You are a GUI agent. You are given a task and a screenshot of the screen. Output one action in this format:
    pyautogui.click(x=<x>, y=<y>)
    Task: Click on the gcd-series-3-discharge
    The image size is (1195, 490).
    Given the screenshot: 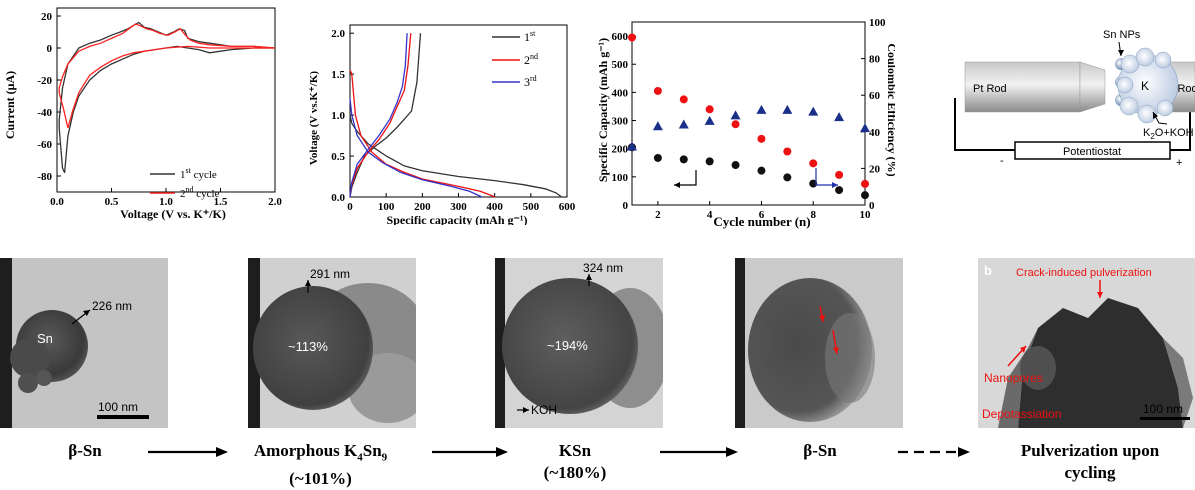 What is the action you would take?
    pyautogui.click(x=416, y=148)
    